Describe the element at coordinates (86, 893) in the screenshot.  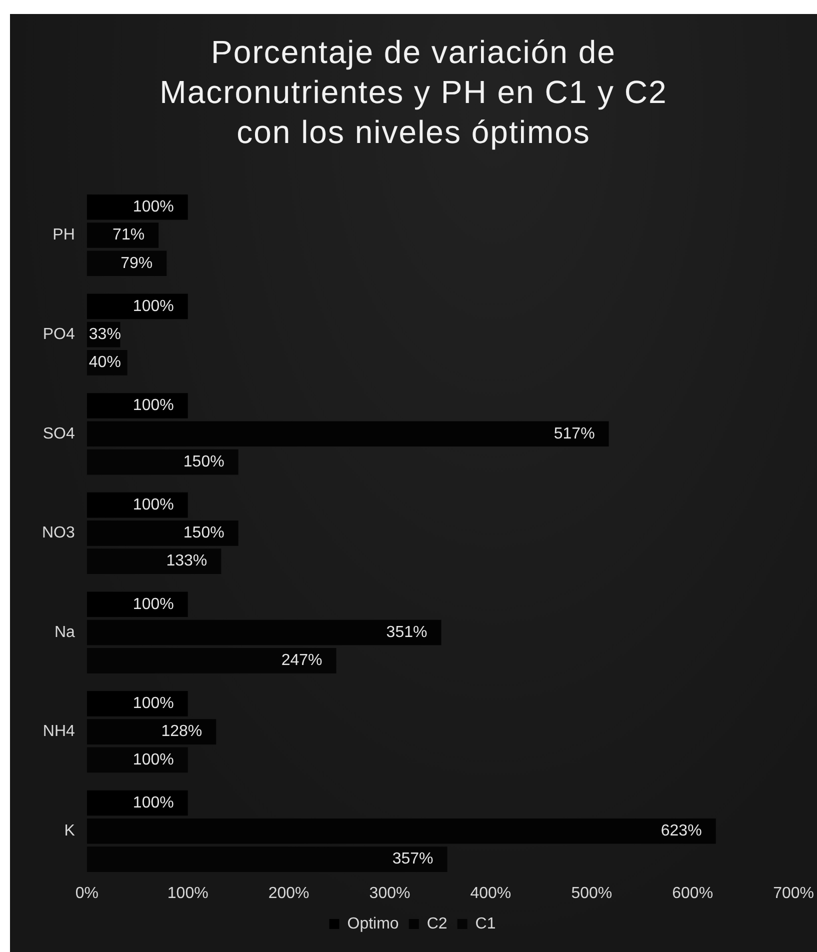
I see `x-tick-label: 0%` at that location.